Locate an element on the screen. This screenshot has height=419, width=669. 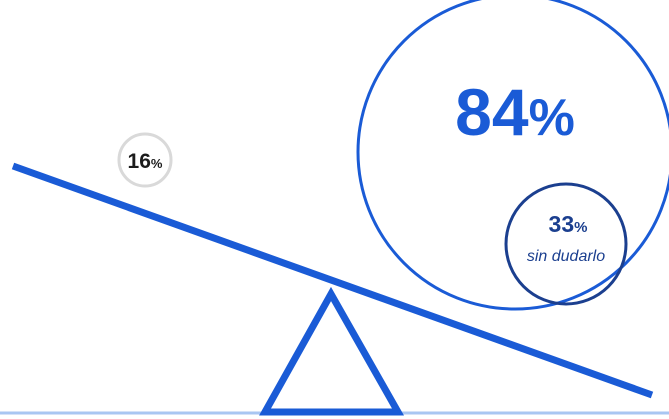
sub-value-label: 33% is located at coordinates (568, 224).